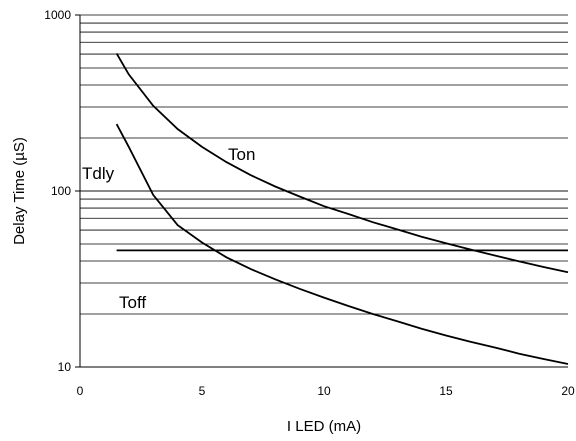 This screenshot has width=576, height=441. What do you see at coordinates (446, 391) in the screenshot?
I see `x-tick-label: 15` at bounding box center [446, 391].